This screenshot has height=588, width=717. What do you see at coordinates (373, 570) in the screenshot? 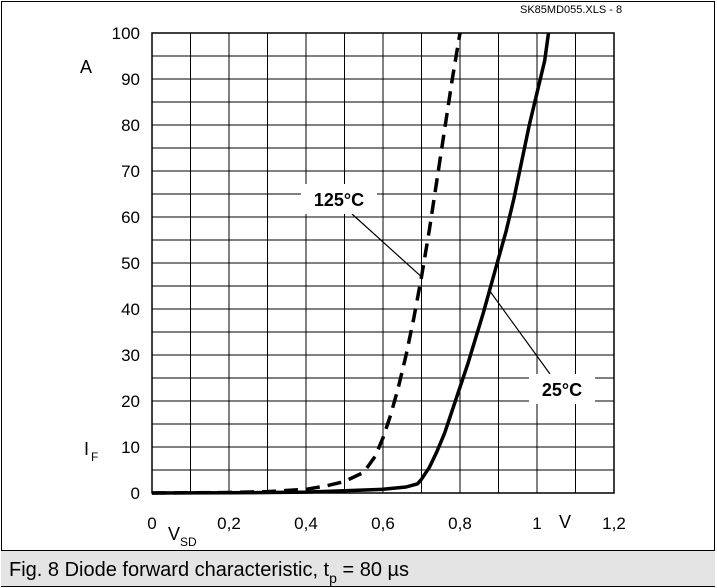
I see `caption-suffix: = 80 µs` at bounding box center [373, 570].